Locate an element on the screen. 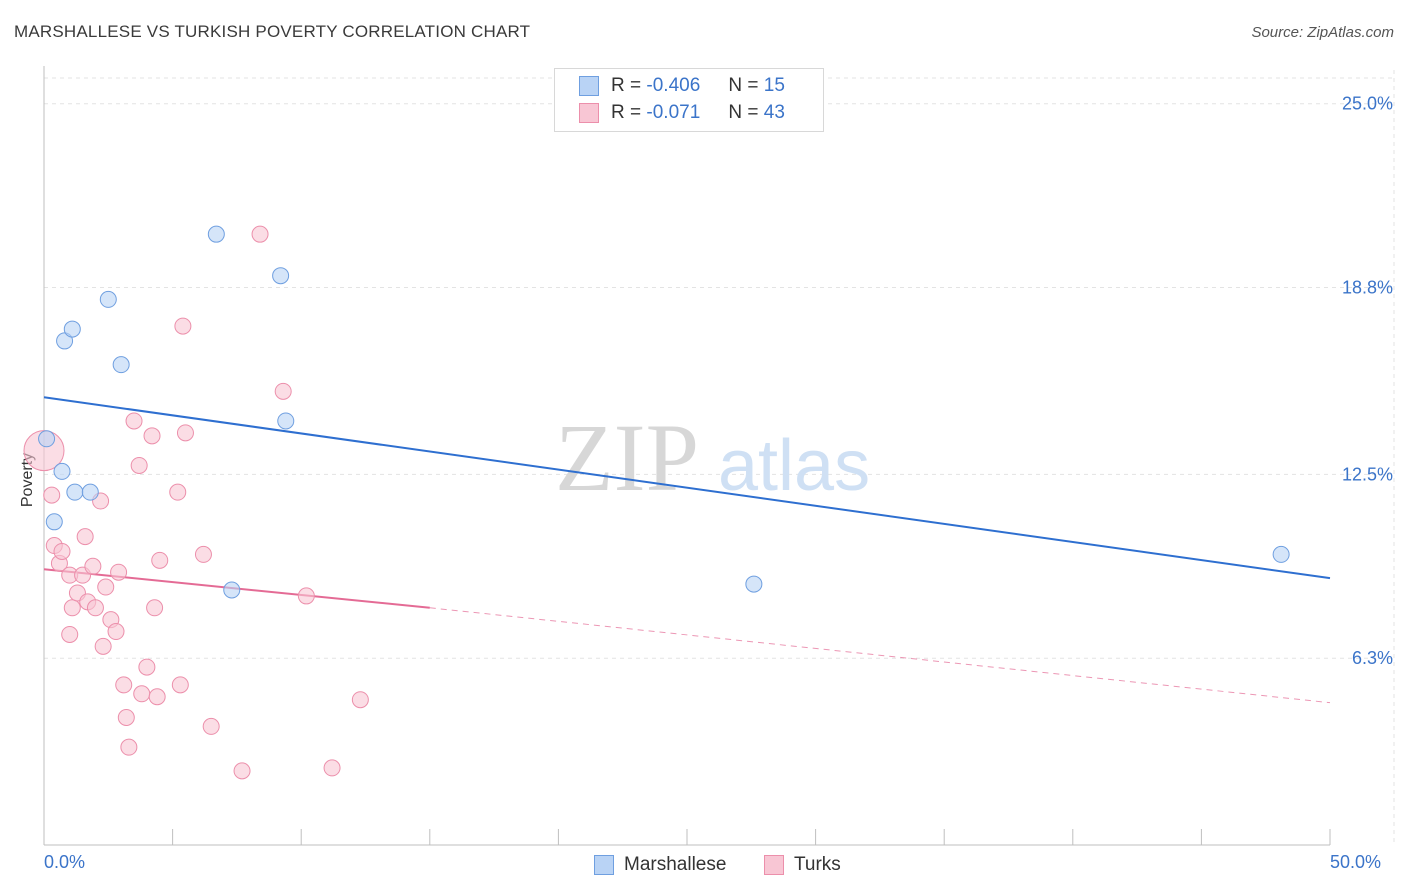 Image resolution: width=1406 pixels, height=892 pixels. y-tick-label: 25.0% is located at coordinates (1367, 104).